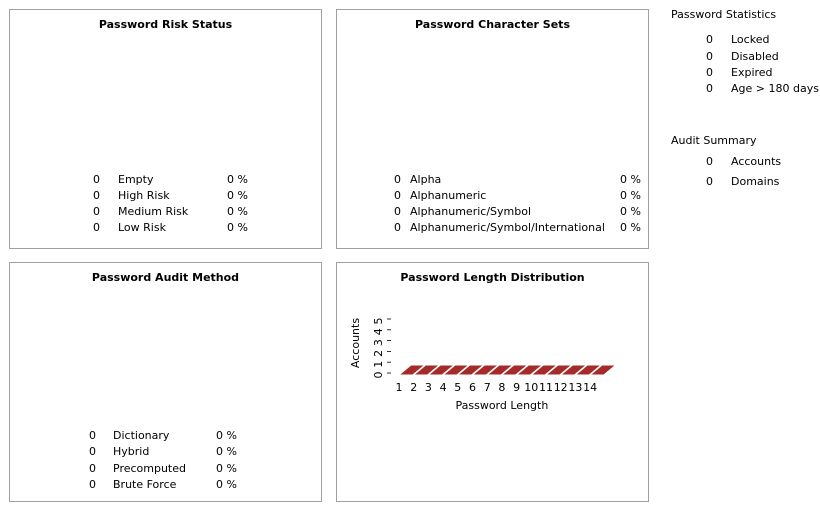 The height and width of the screenshot is (526, 820). What do you see at coordinates (575, 387) in the screenshot?
I see `x-tick-label: 13` at bounding box center [575, 387].